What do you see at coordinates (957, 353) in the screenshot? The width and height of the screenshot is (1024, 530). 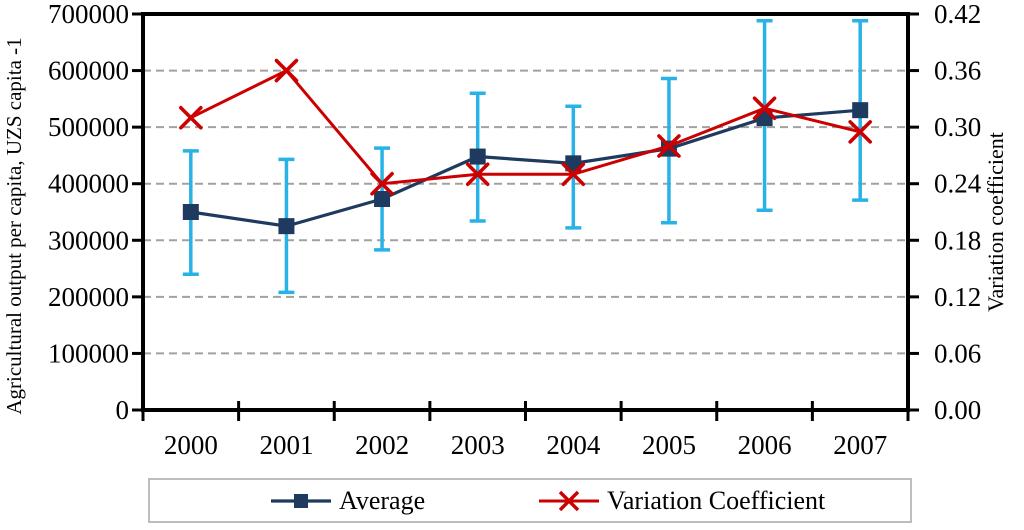 I see `right-axis-tick-label: 0.06` at bounding box center [957, 353].